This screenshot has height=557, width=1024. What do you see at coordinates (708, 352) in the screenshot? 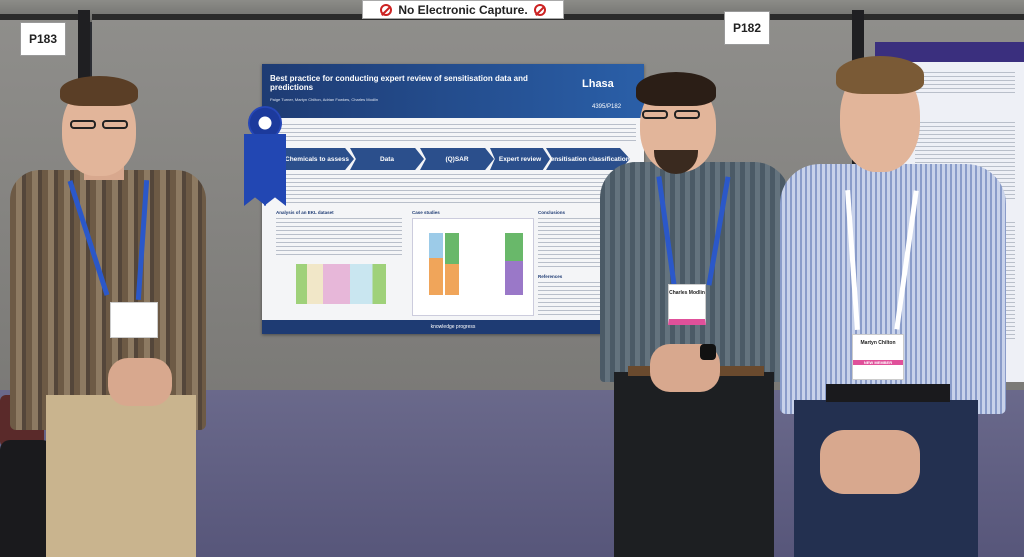
I see `wristwatch` at bounding box center [708, 352].